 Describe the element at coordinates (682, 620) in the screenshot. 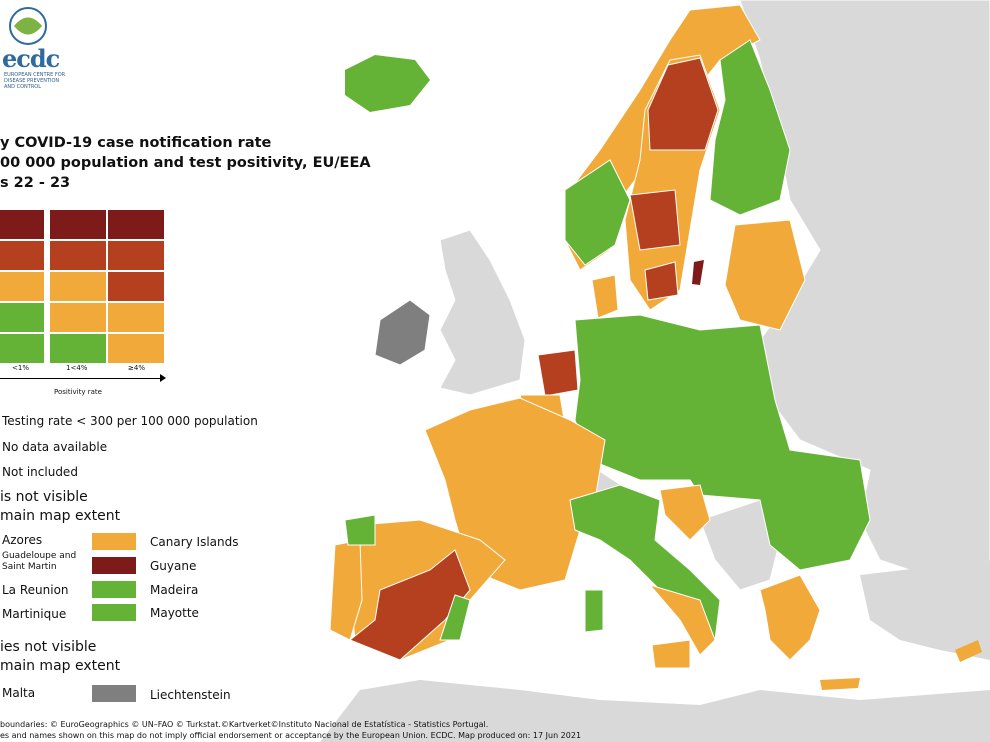

I see `land-italy-south` at that location.